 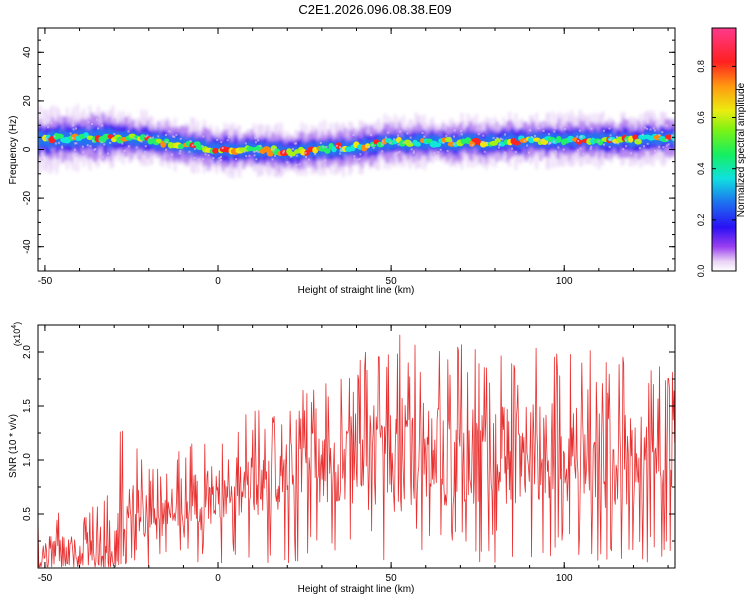 What do you see at coordinates (27, 246) in the screenshot?
I see `spectrogram-y-tick-label: -40` at bounding box center [27, 246].